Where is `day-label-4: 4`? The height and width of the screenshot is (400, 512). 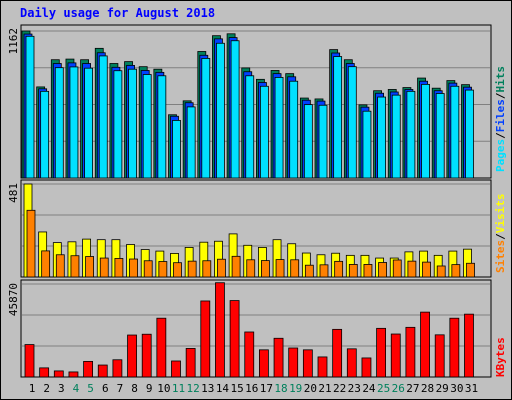 day-label-4: 4 is located at coordinates (76, 388).